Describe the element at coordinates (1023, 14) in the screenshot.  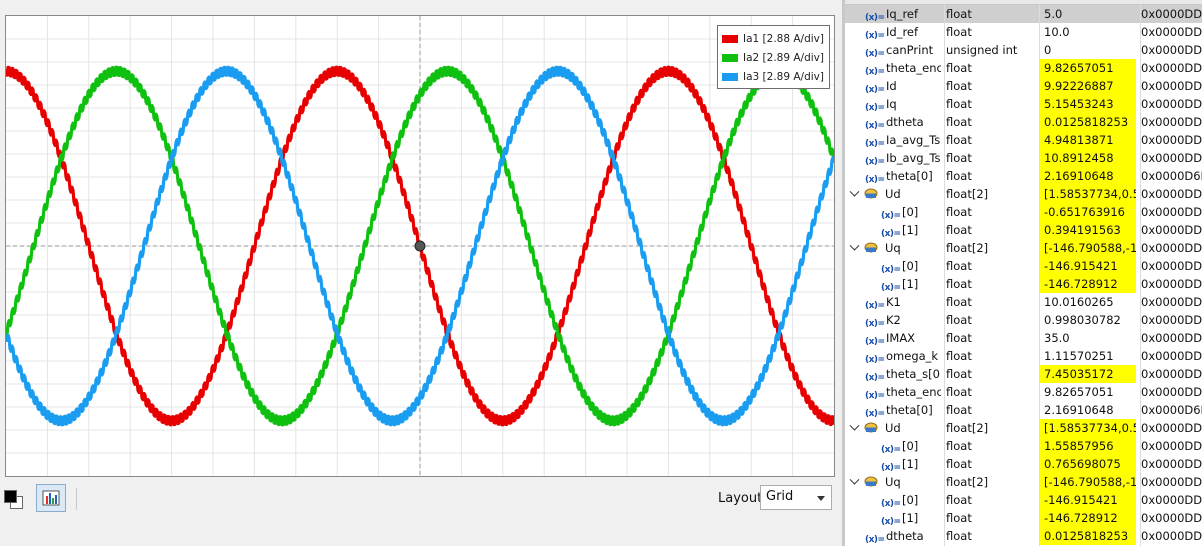
I see `variable-row: (x)=Iq_ref float 5.0 0x0000DDA` at that location.